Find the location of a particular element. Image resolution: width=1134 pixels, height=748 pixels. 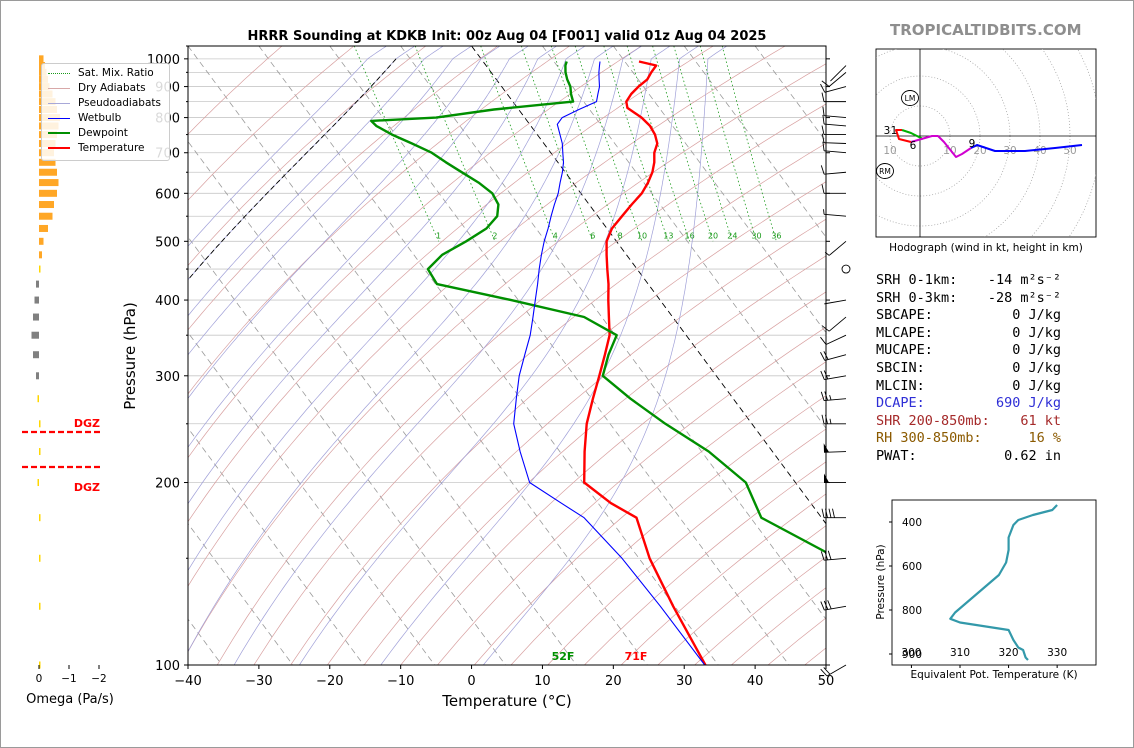

mixing-ratio-label: 4 is located at coordinates (555, 235).